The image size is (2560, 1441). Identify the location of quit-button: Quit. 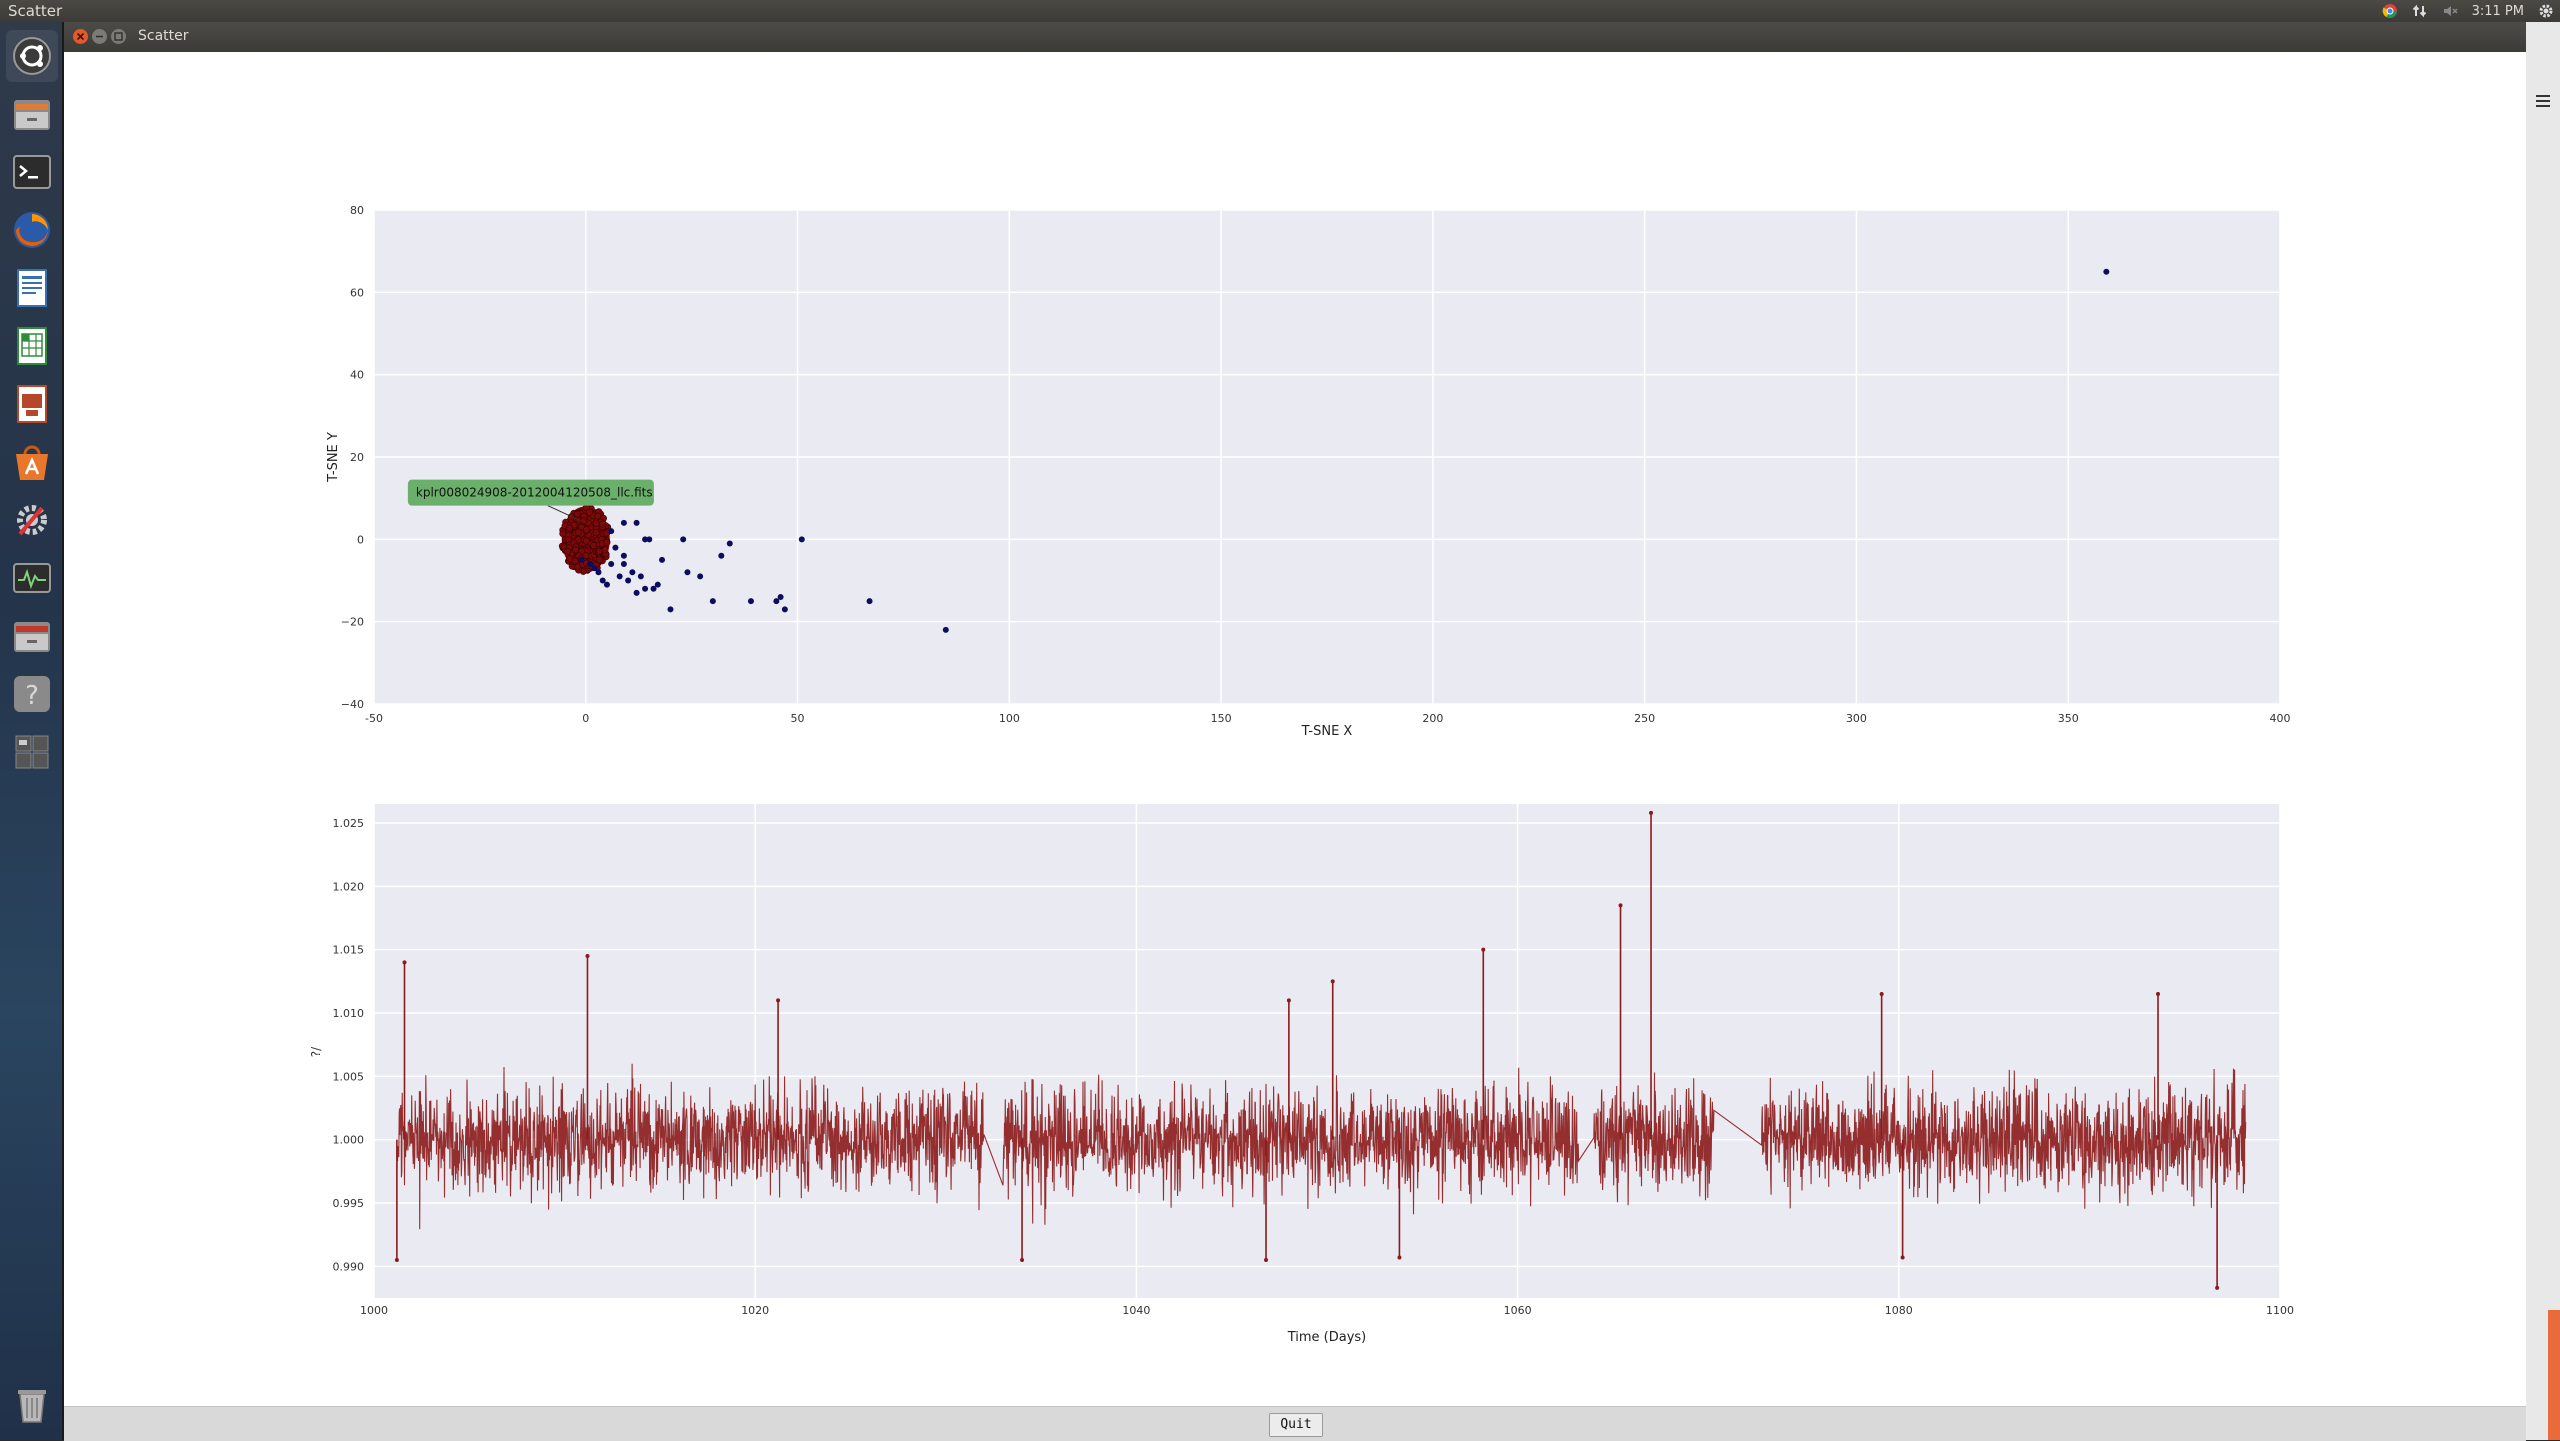
(1296, 1425).